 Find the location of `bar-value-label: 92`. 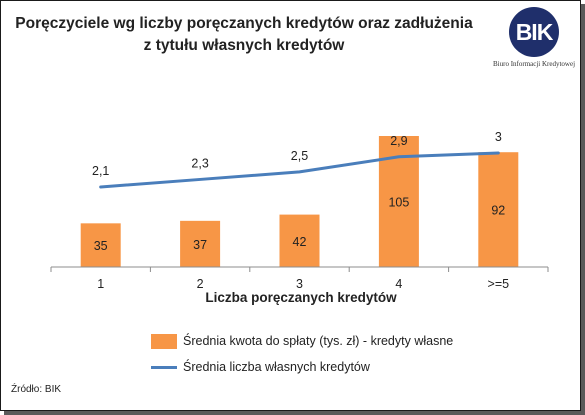

bar-value-label: 92 is located at coordinates (498, 211).